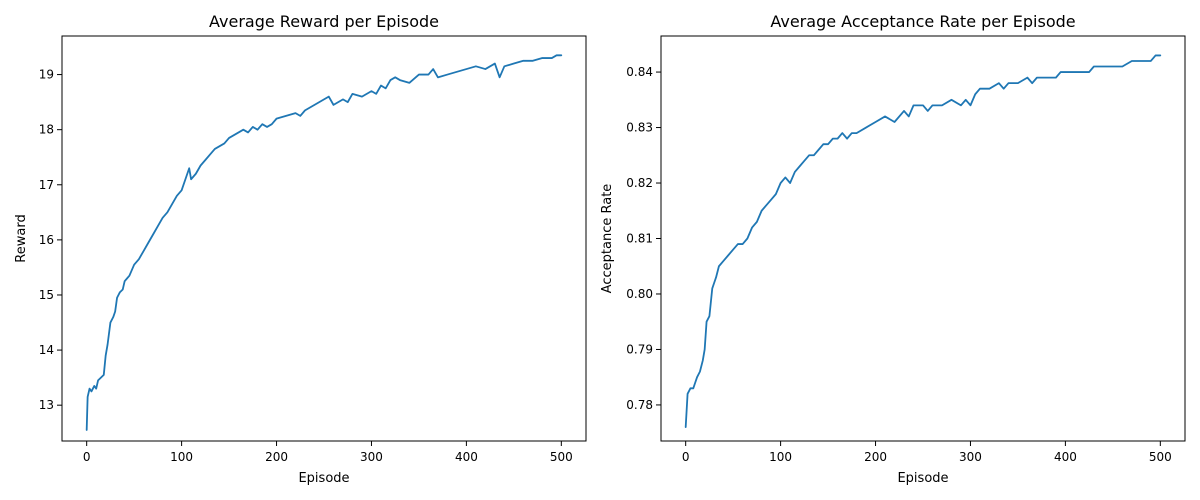  I want to click on y-tick-label: 14, so click(46, 350).